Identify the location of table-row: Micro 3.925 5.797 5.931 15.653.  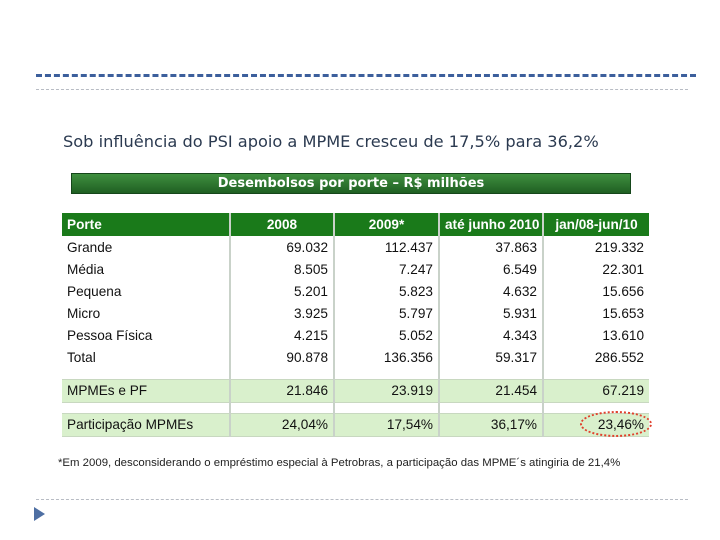
(355, 313).